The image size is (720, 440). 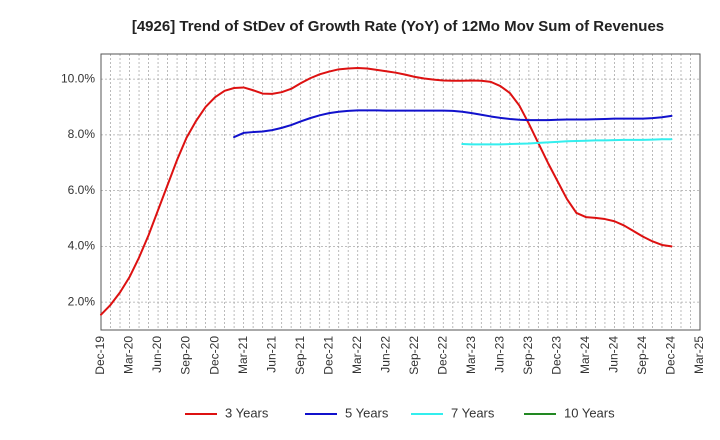 I want to click on legend-item: 3 Years, so click(x=227, y=412).